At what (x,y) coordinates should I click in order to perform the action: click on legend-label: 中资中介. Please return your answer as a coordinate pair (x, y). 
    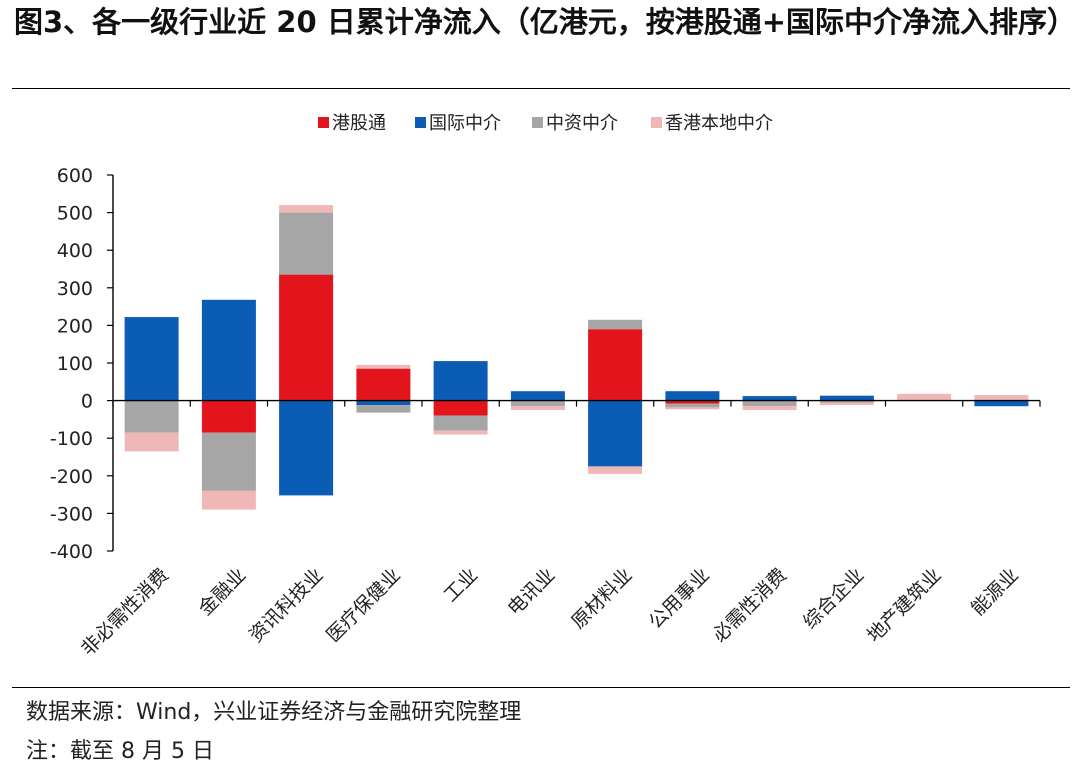
    Looking at the image, I should click on (582, 123).